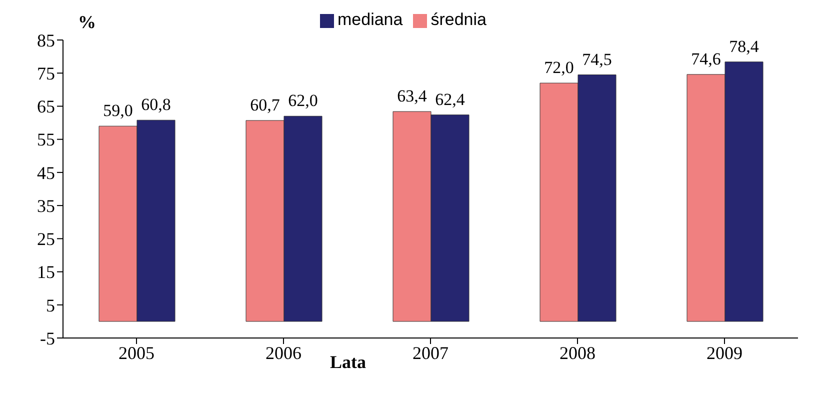 Image resolution: width=826 pixels, height=406 pixels. I want to click on x-tick-label: 2007, so click(430, 352).